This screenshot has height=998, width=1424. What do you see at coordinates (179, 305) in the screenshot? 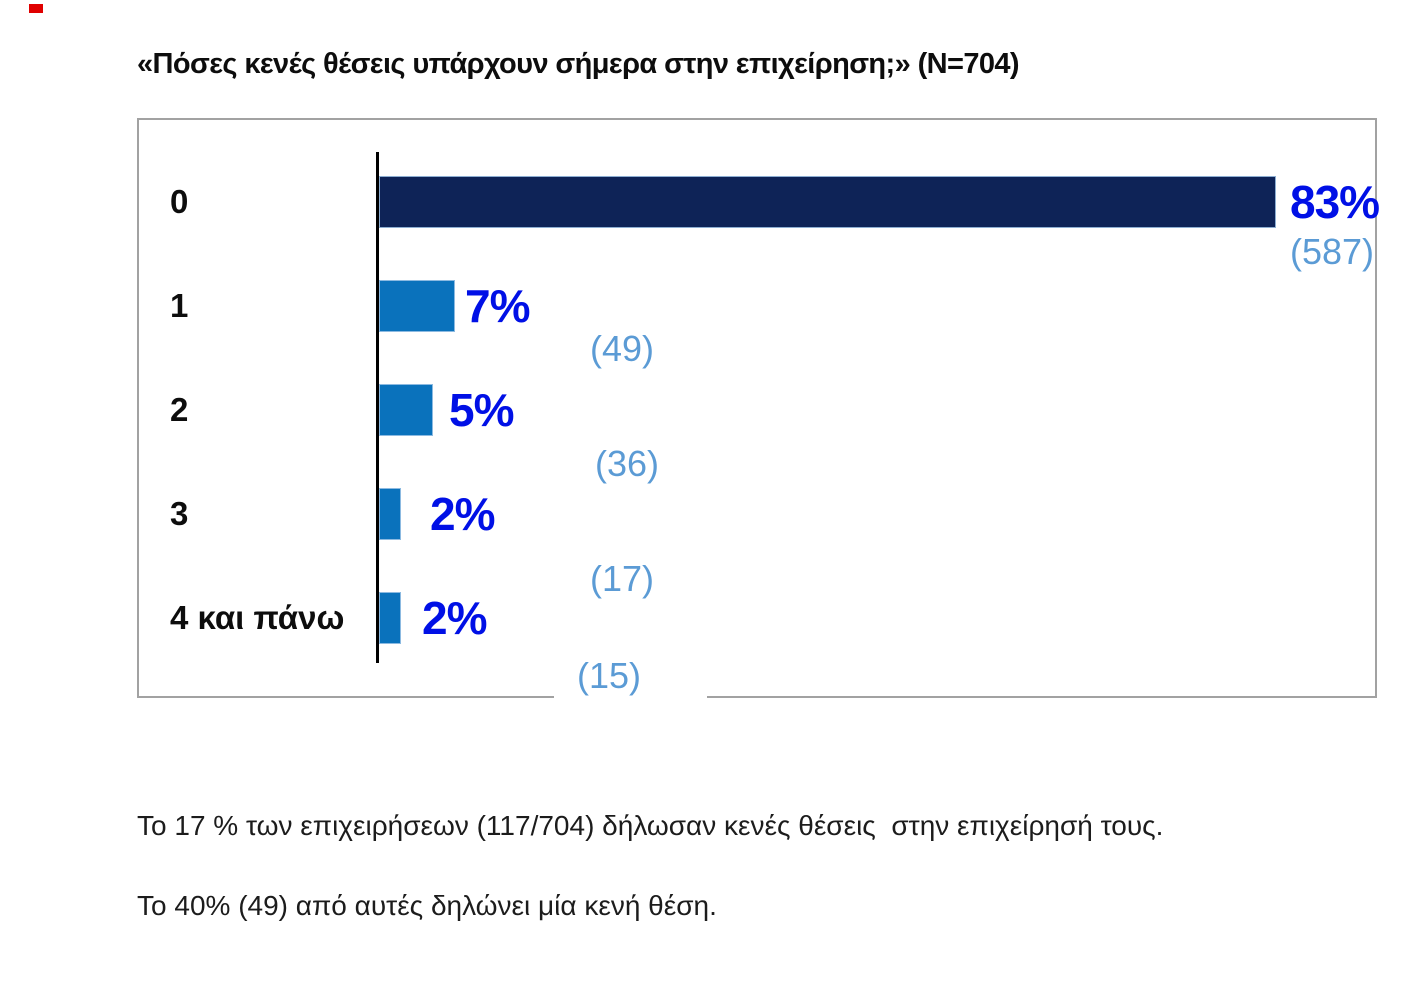
I see `category-label: 1` at bounding box center [179, 305].